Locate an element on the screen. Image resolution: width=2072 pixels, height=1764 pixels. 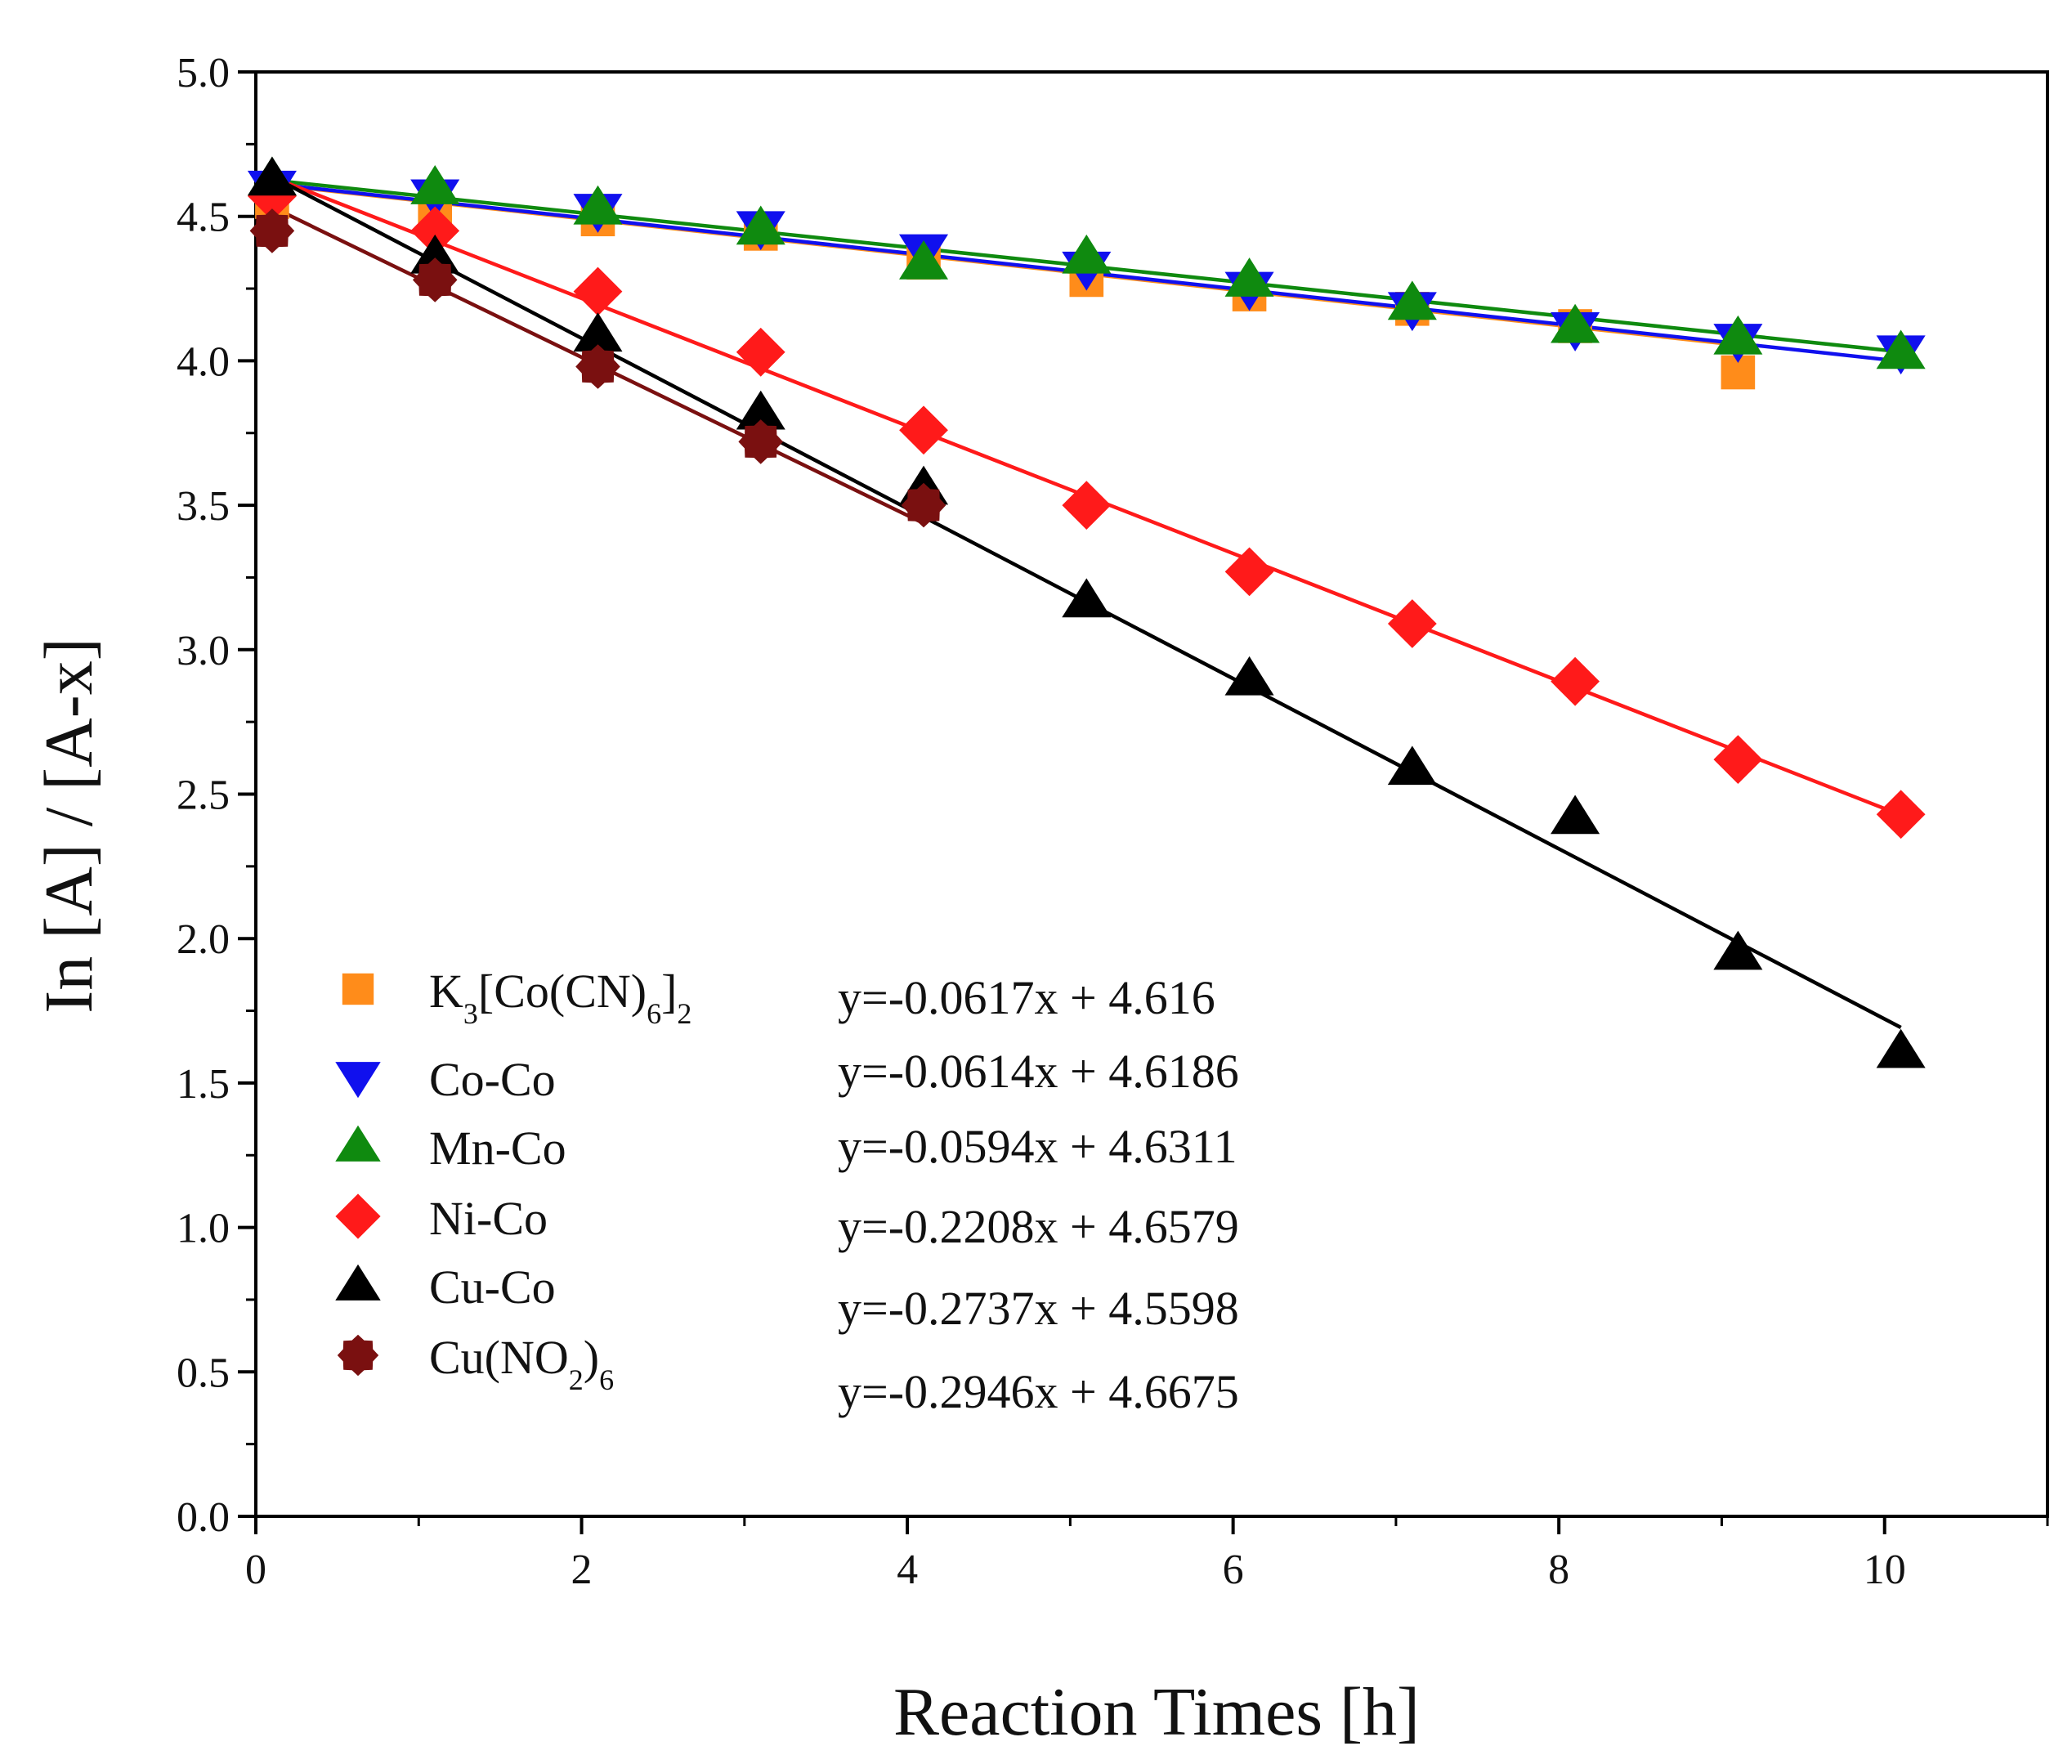
data-point-s4-p7 is located at coordinates (1412, 765).